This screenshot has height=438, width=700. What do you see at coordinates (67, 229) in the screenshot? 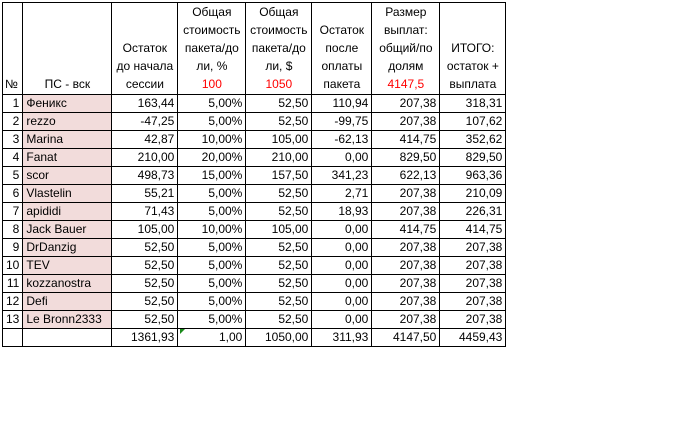
I see `cell-name: Jack Bauer` at bounding box center [67, 229].